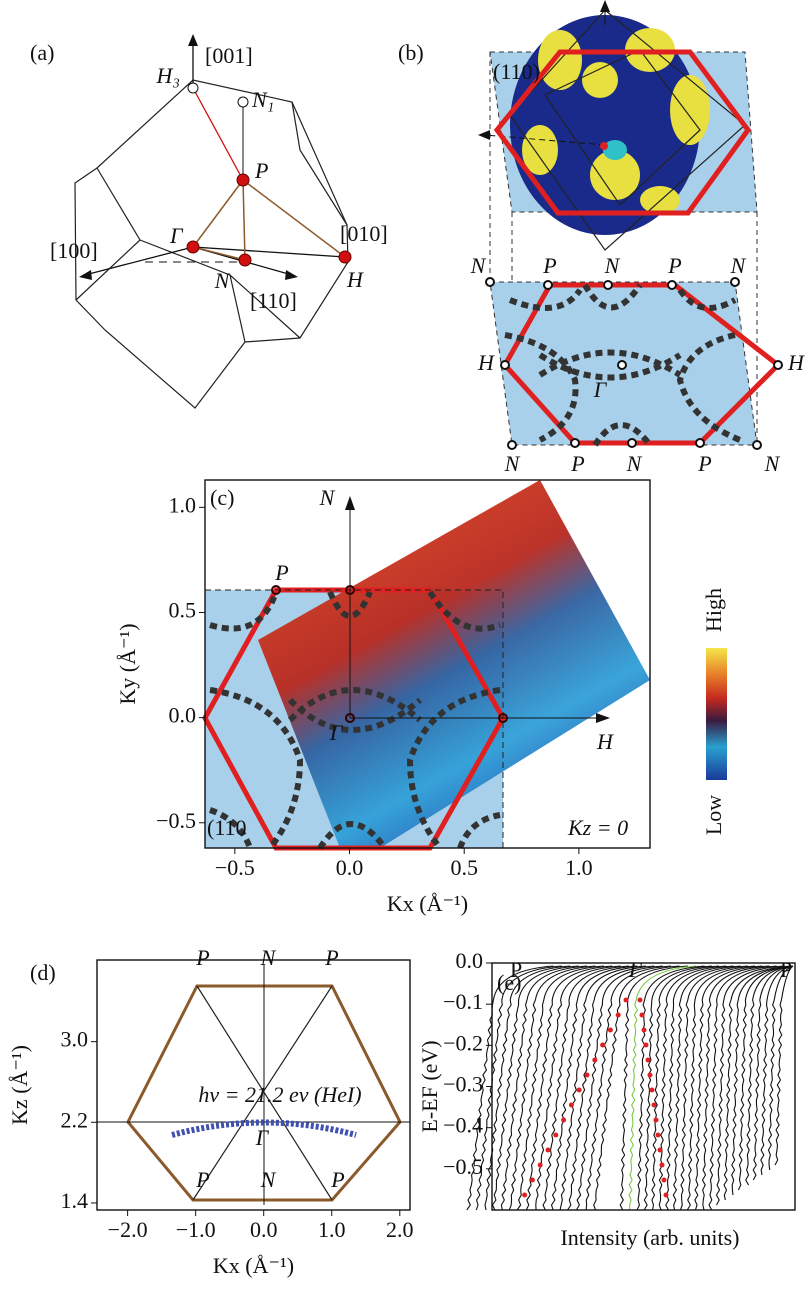 The height and width of the screenshot is (1292, 805). What do you see at coordinates (262, 99) in the screenshot?
I see `label: N₁` at bounding box center [262, 99].